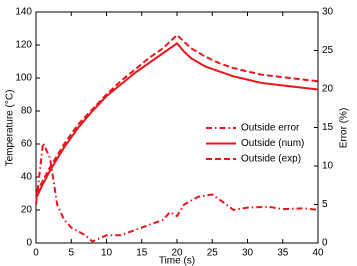 Image resolution: width=357 pixels, height=266 pixels. I want to click on x-tick-label: 5, so click(71, 253).